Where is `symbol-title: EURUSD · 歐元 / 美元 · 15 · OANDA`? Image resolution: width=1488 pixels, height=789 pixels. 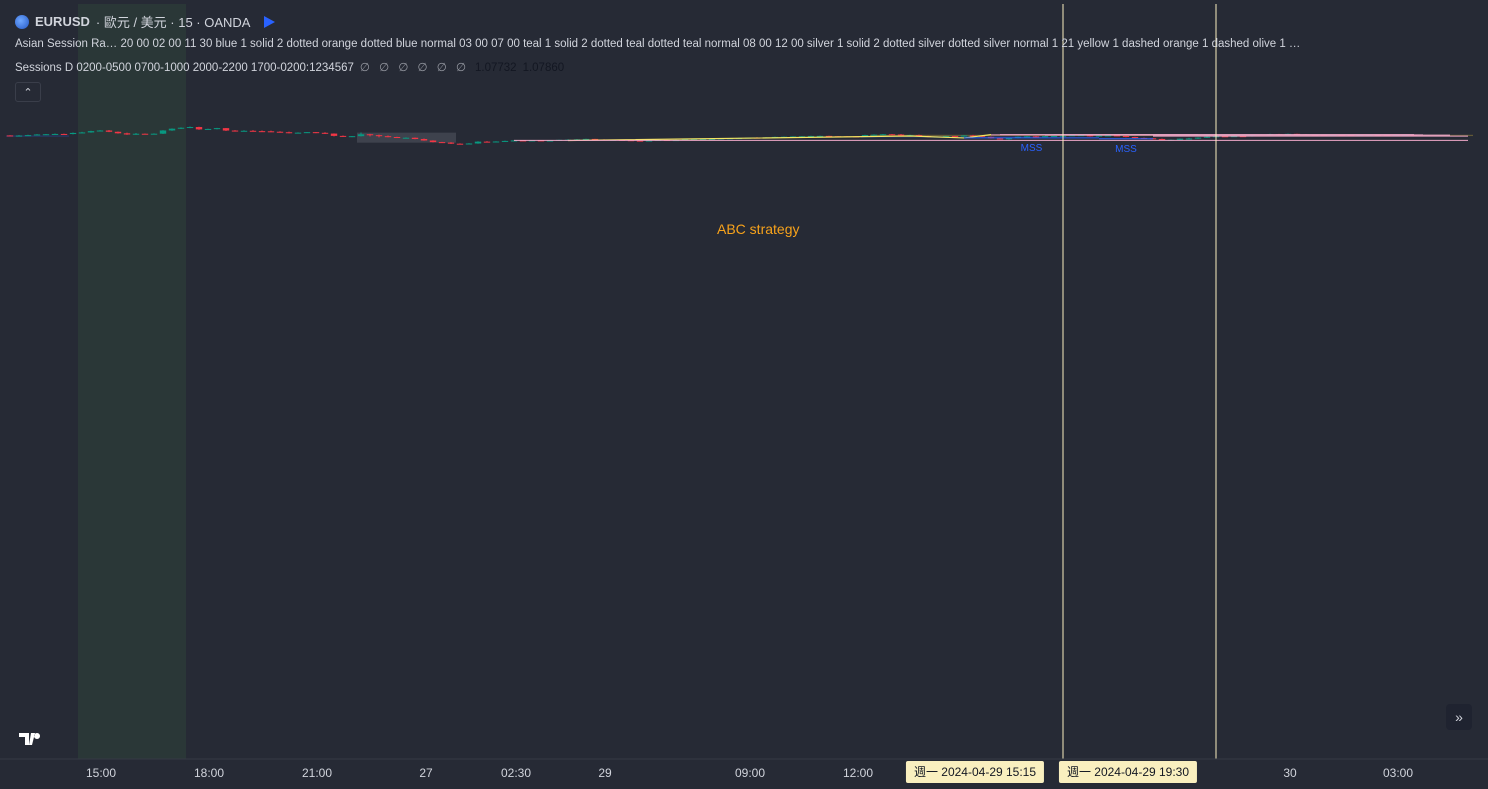 symbol-title: EURUSD · 歐元 / 美元 · 15 · OANDA is located at coordinates (145, 21).